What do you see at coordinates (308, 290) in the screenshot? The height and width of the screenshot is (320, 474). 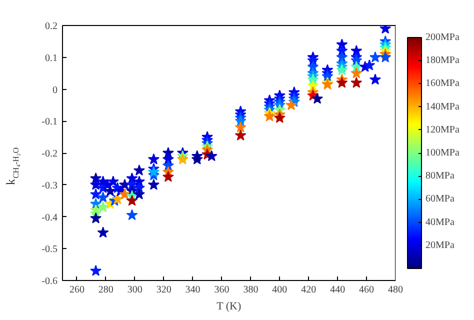 I see `x-tick-label: 420` at bounding box center [308, 290].